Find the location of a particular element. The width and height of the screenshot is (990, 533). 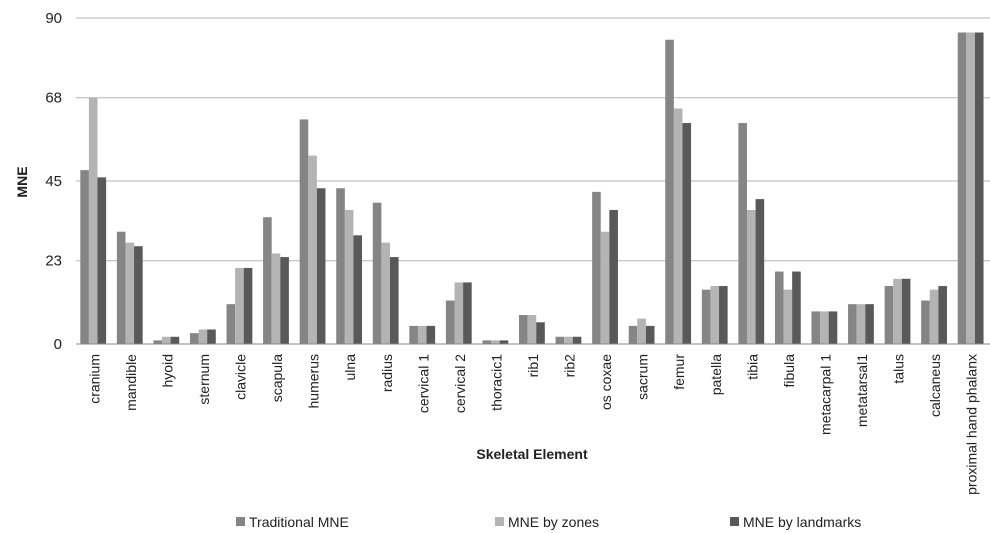

x-axis-title: Skeletal Element is located at coordinates (532, 454).